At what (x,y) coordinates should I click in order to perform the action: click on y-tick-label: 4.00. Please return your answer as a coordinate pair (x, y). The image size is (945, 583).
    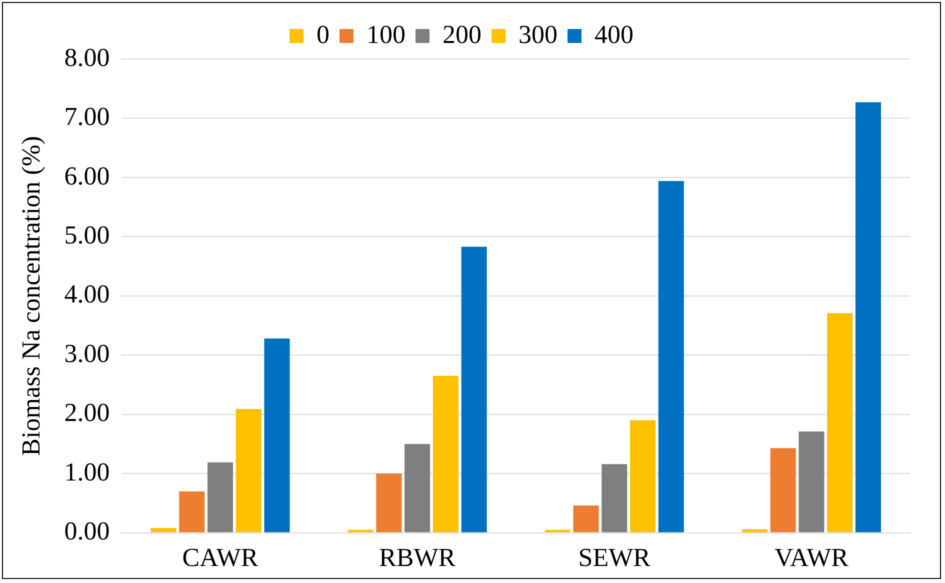
    Looking at the image, I should click on (87, 294).